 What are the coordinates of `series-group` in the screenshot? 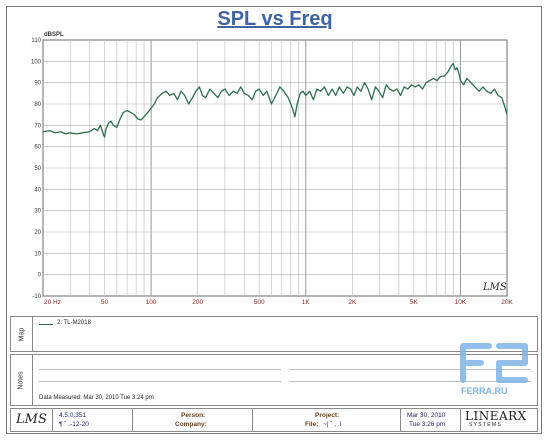 It's located at (275, 100).